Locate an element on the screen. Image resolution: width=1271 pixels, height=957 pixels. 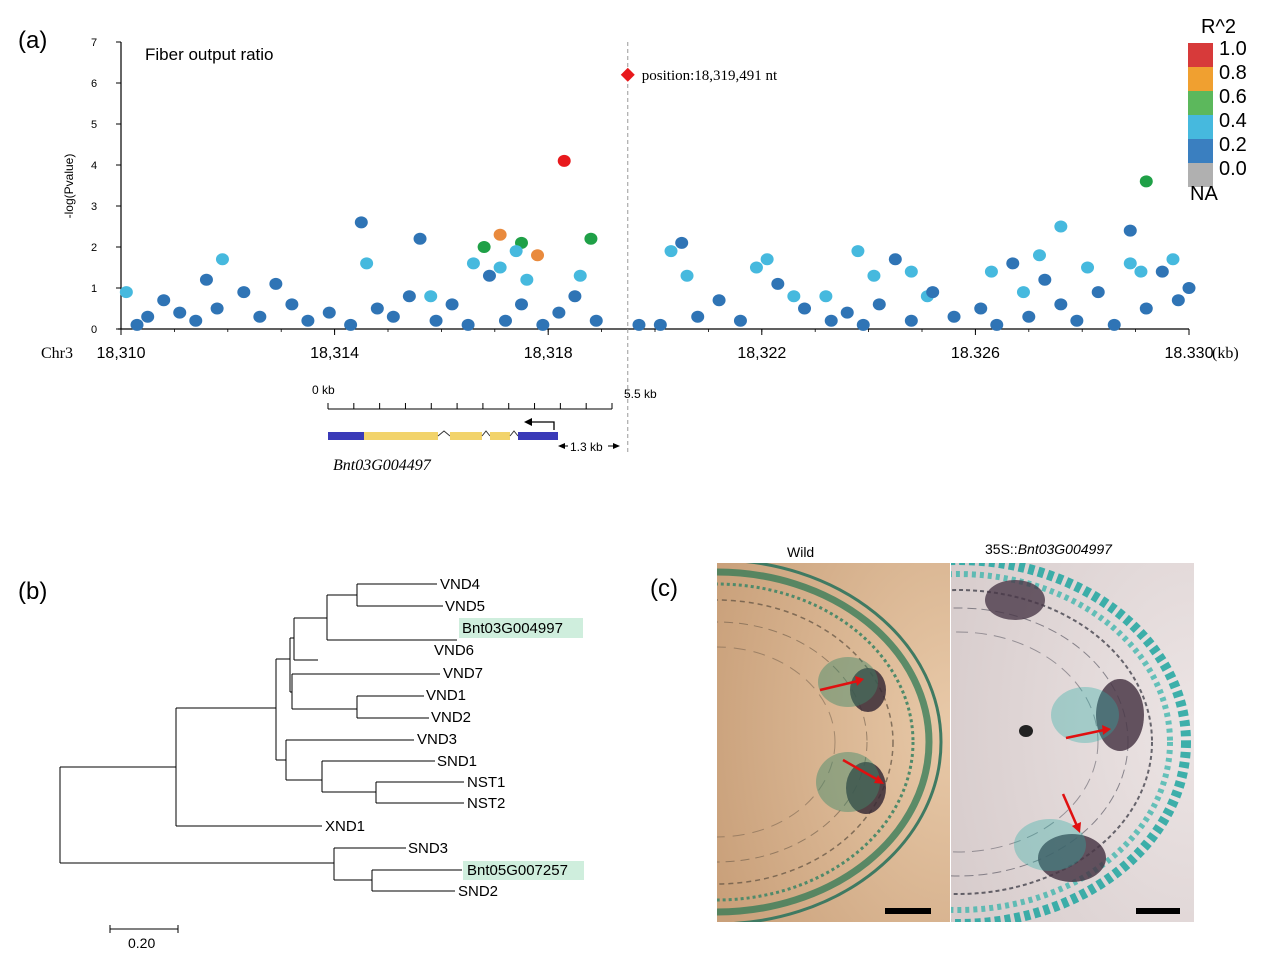
y-tick-label: 3 is located at coordinates (94, 207).